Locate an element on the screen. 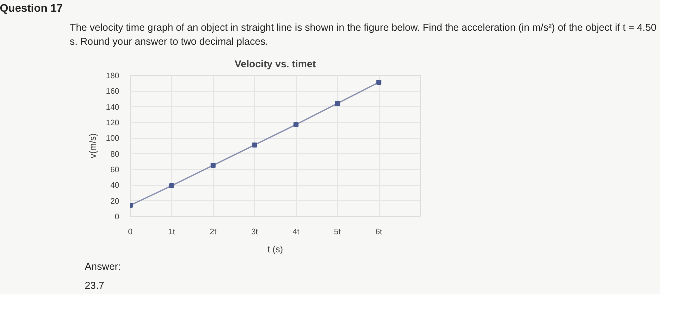 This screenshot has width=700, height=326. y-tick-label: 0 is located at coordinates (117, 217).